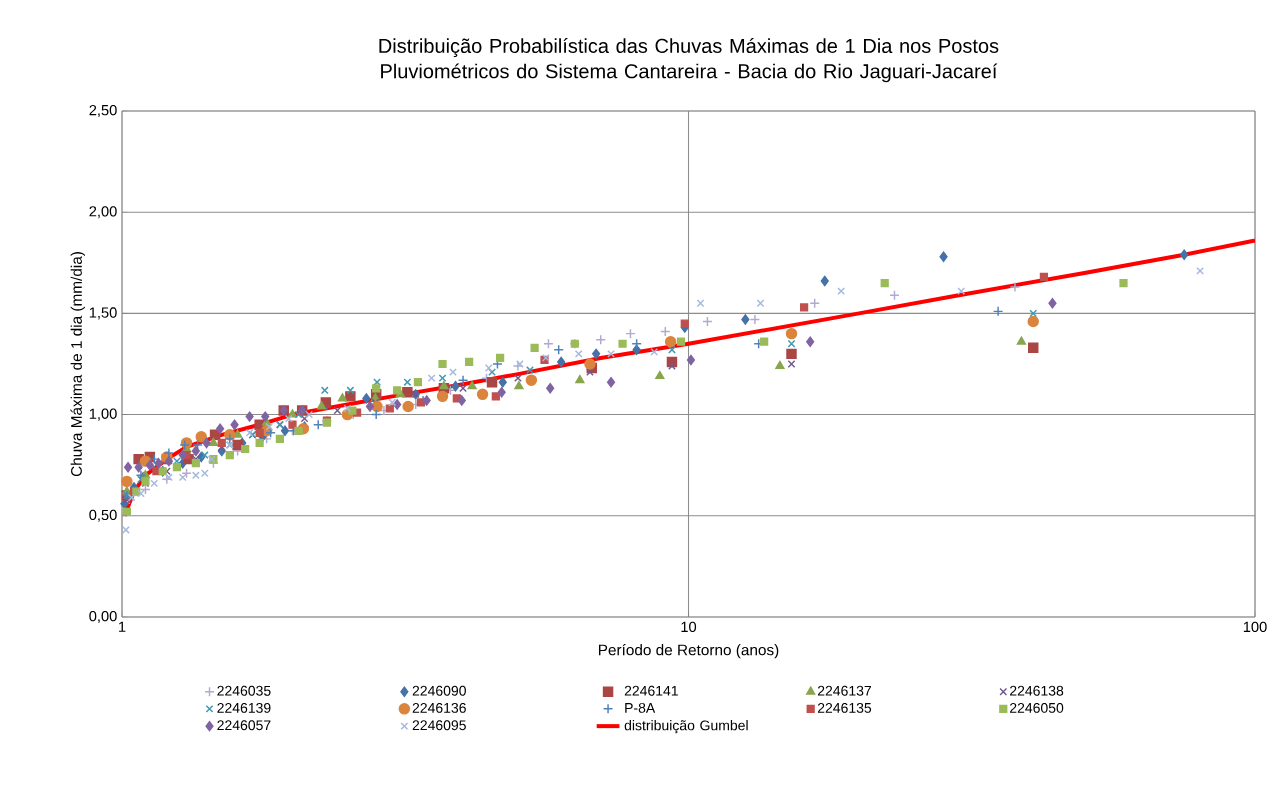  What do you see at coordinates (844, 690) in the screenshot?
I see `legend-label: 2246137` at bounding box center [844, 690].